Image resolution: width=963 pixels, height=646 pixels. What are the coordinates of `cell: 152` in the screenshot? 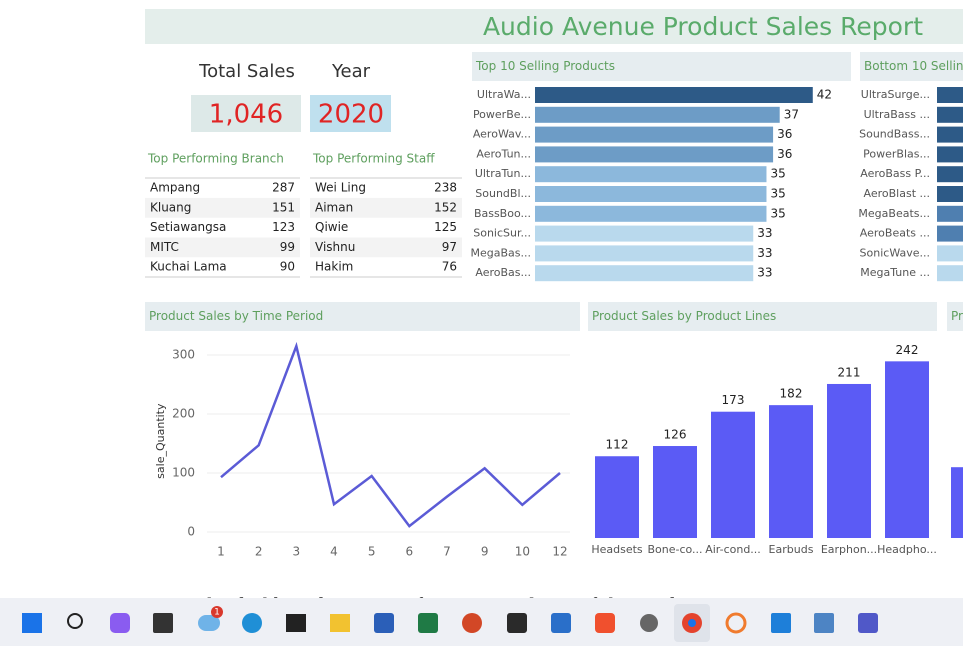 It's located at (445, 207).